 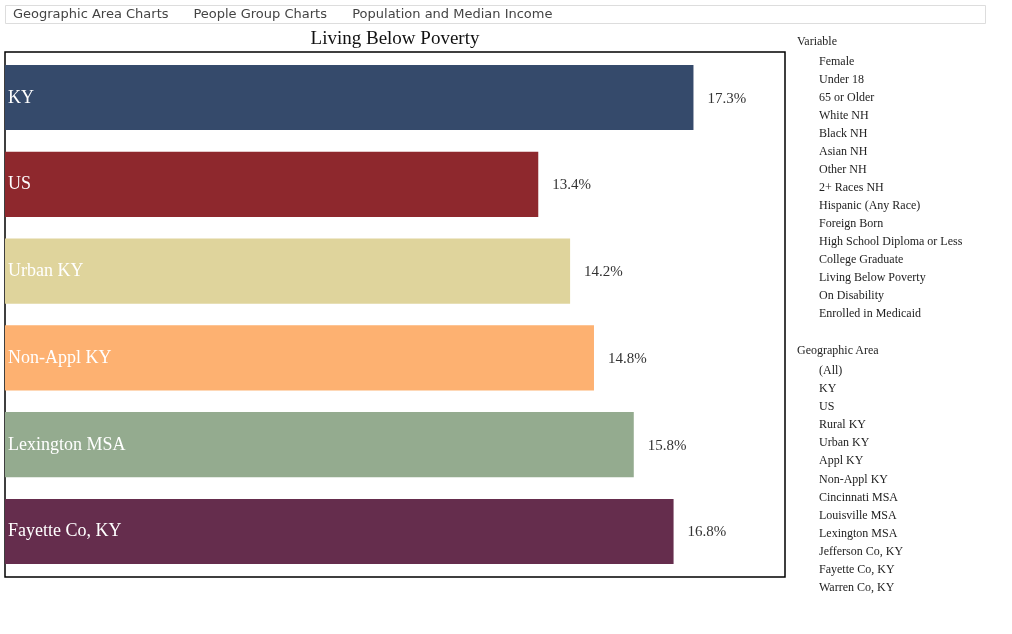 I want to click on text: Rural KY, so click(x=843, y=424).